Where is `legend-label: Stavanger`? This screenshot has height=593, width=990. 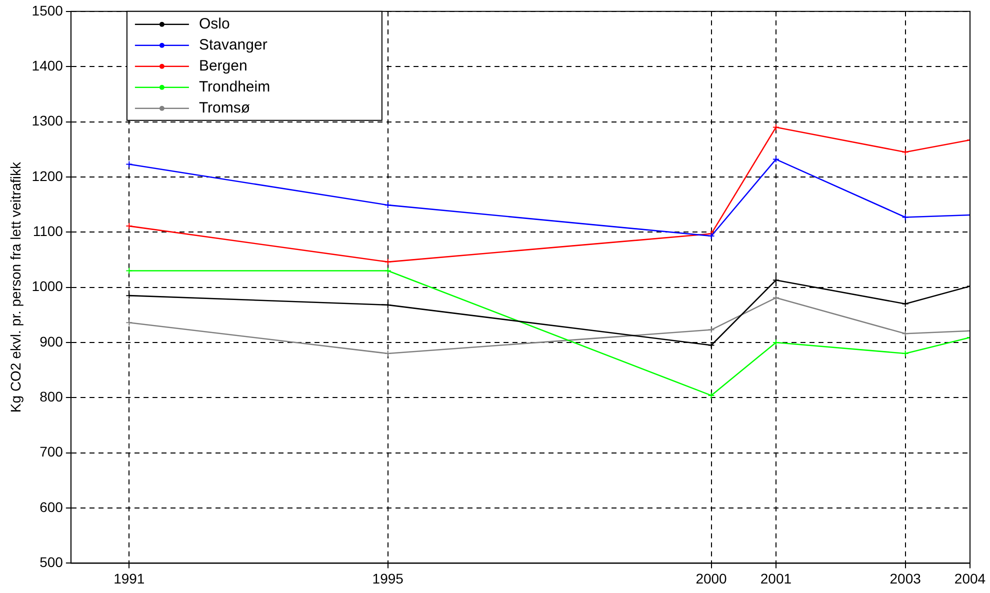
legend-label: Stavanger is located at coordinates (233, 45).